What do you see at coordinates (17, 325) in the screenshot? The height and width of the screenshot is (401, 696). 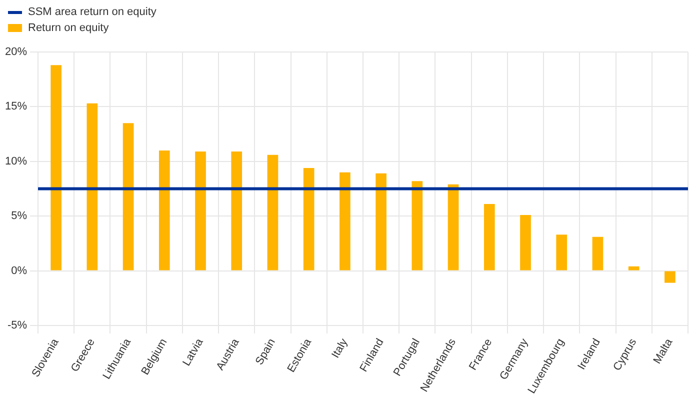 I see `y-tick-label: -5%` at bounding box center [17, 325].